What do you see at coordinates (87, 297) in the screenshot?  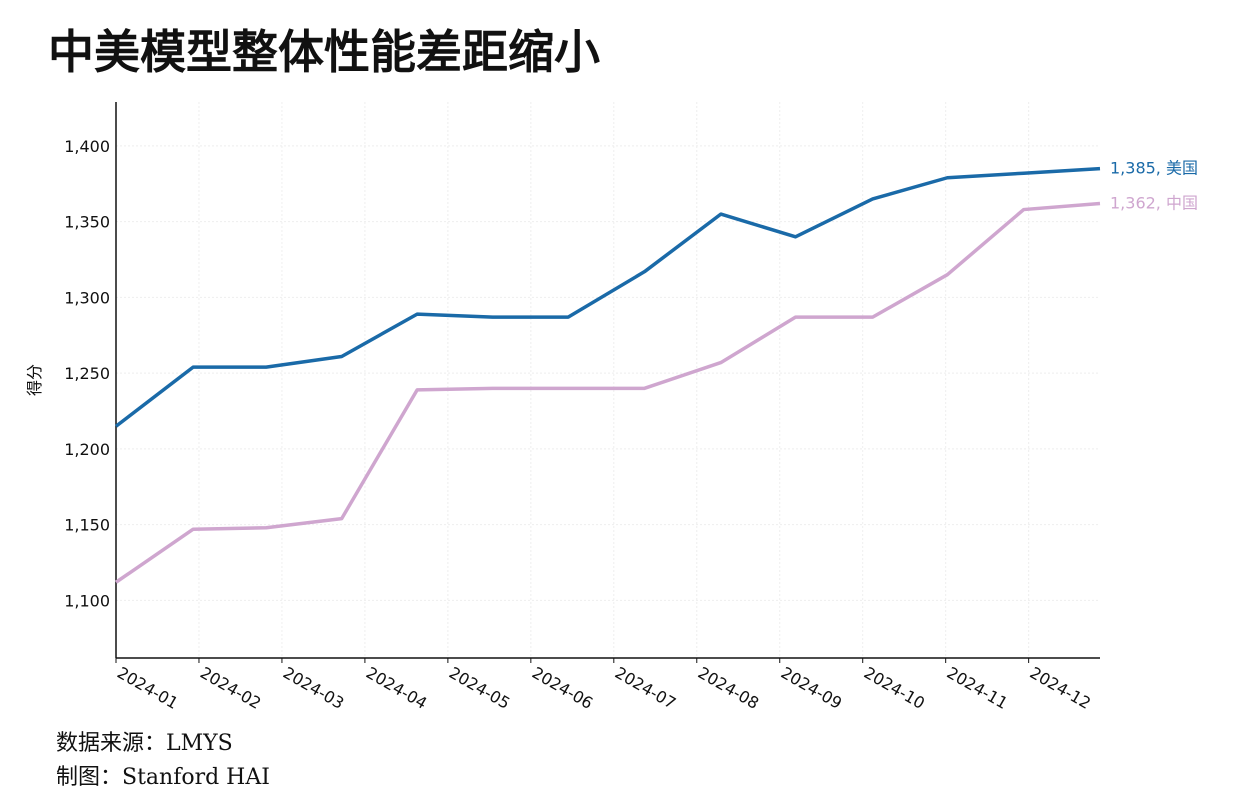 I see `y-tick-label: 1,300` at bounding box center [87, 297].